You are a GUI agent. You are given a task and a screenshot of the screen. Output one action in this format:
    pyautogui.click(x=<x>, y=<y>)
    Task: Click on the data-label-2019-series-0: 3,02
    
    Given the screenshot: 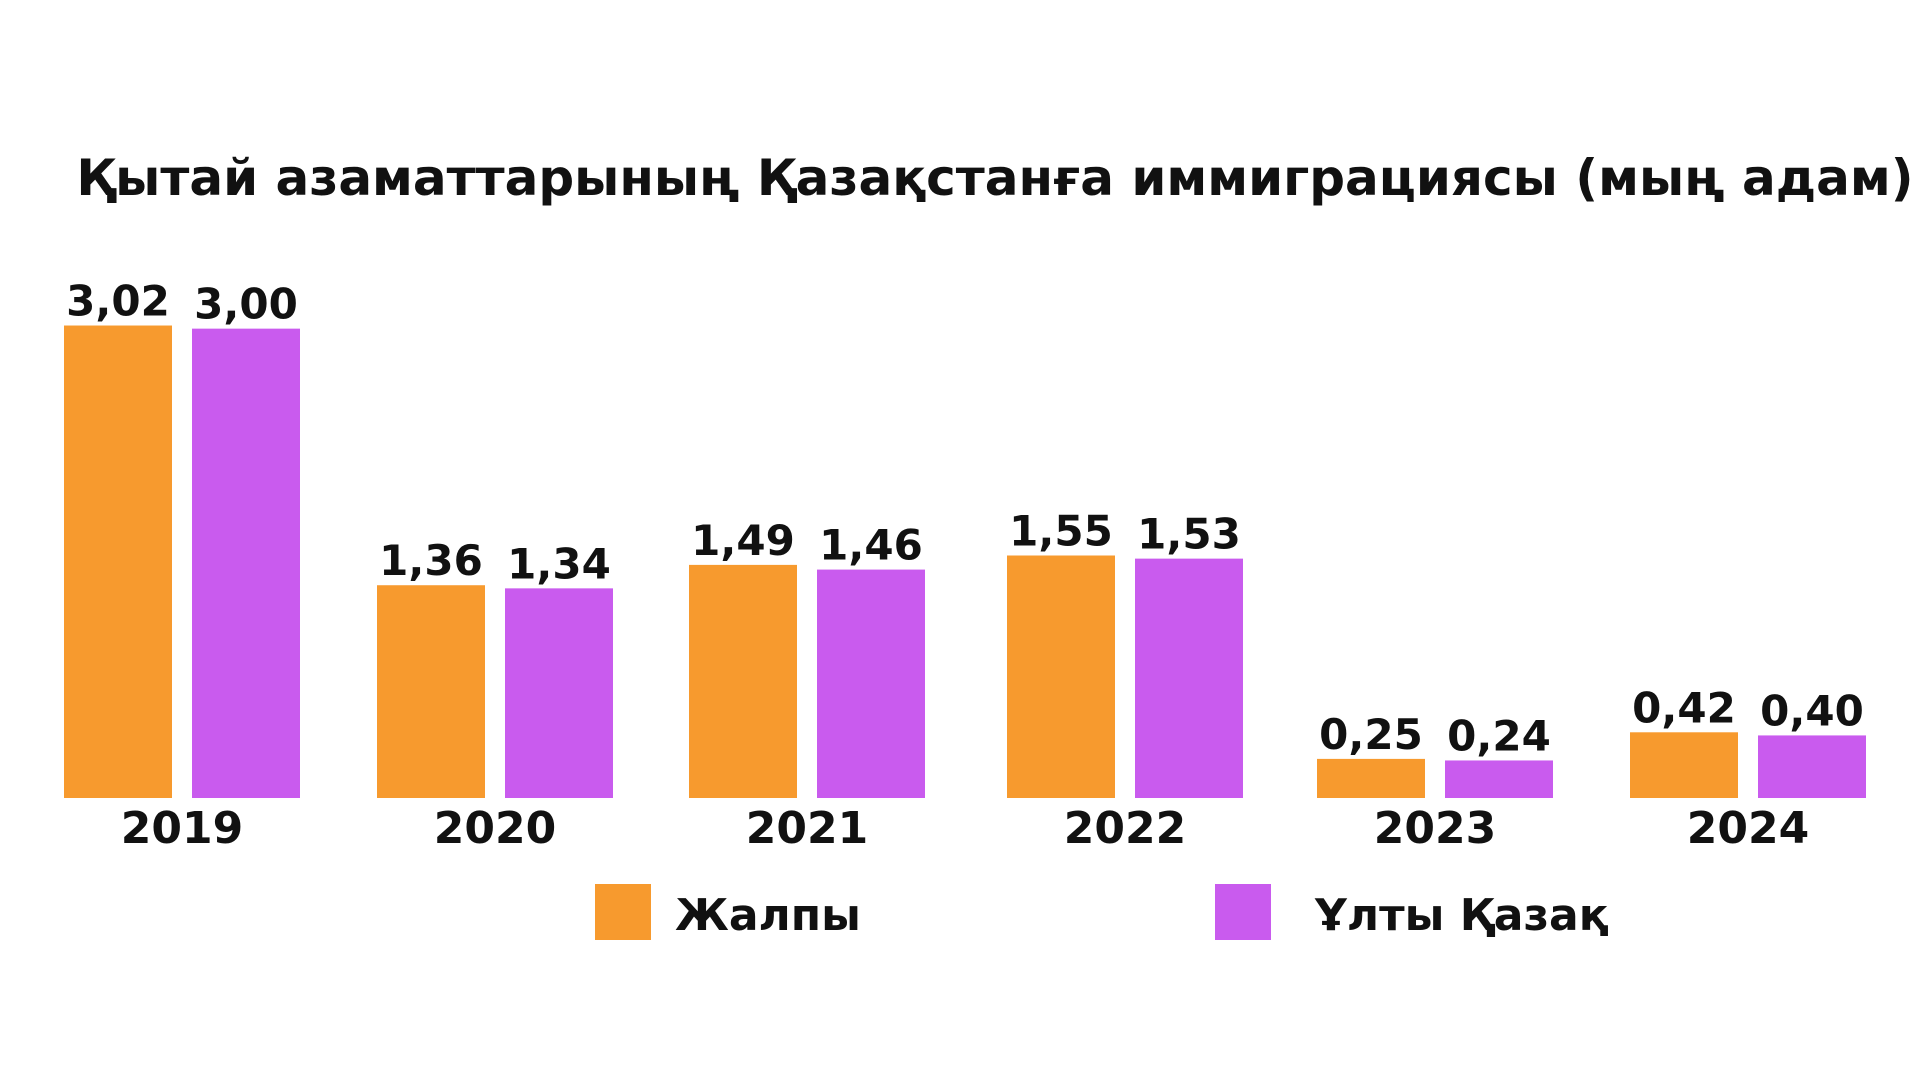 What is the action you would take?
    pyautogui.click(x=118, y=301)
    